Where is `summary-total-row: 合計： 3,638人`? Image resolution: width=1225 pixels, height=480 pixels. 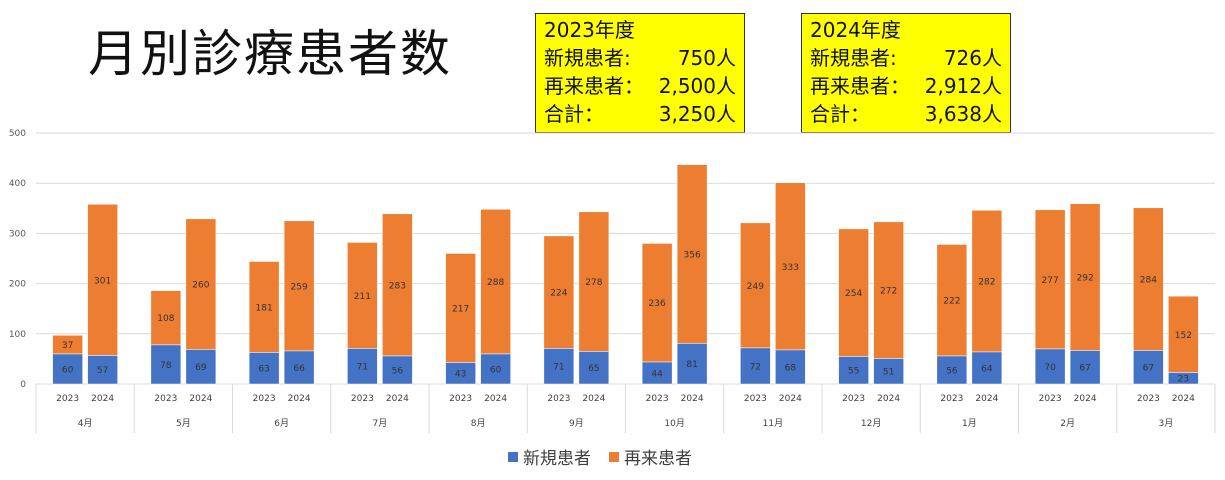
summary-total-row: 合計： 3,638人 is located at coordinates (910, 114).